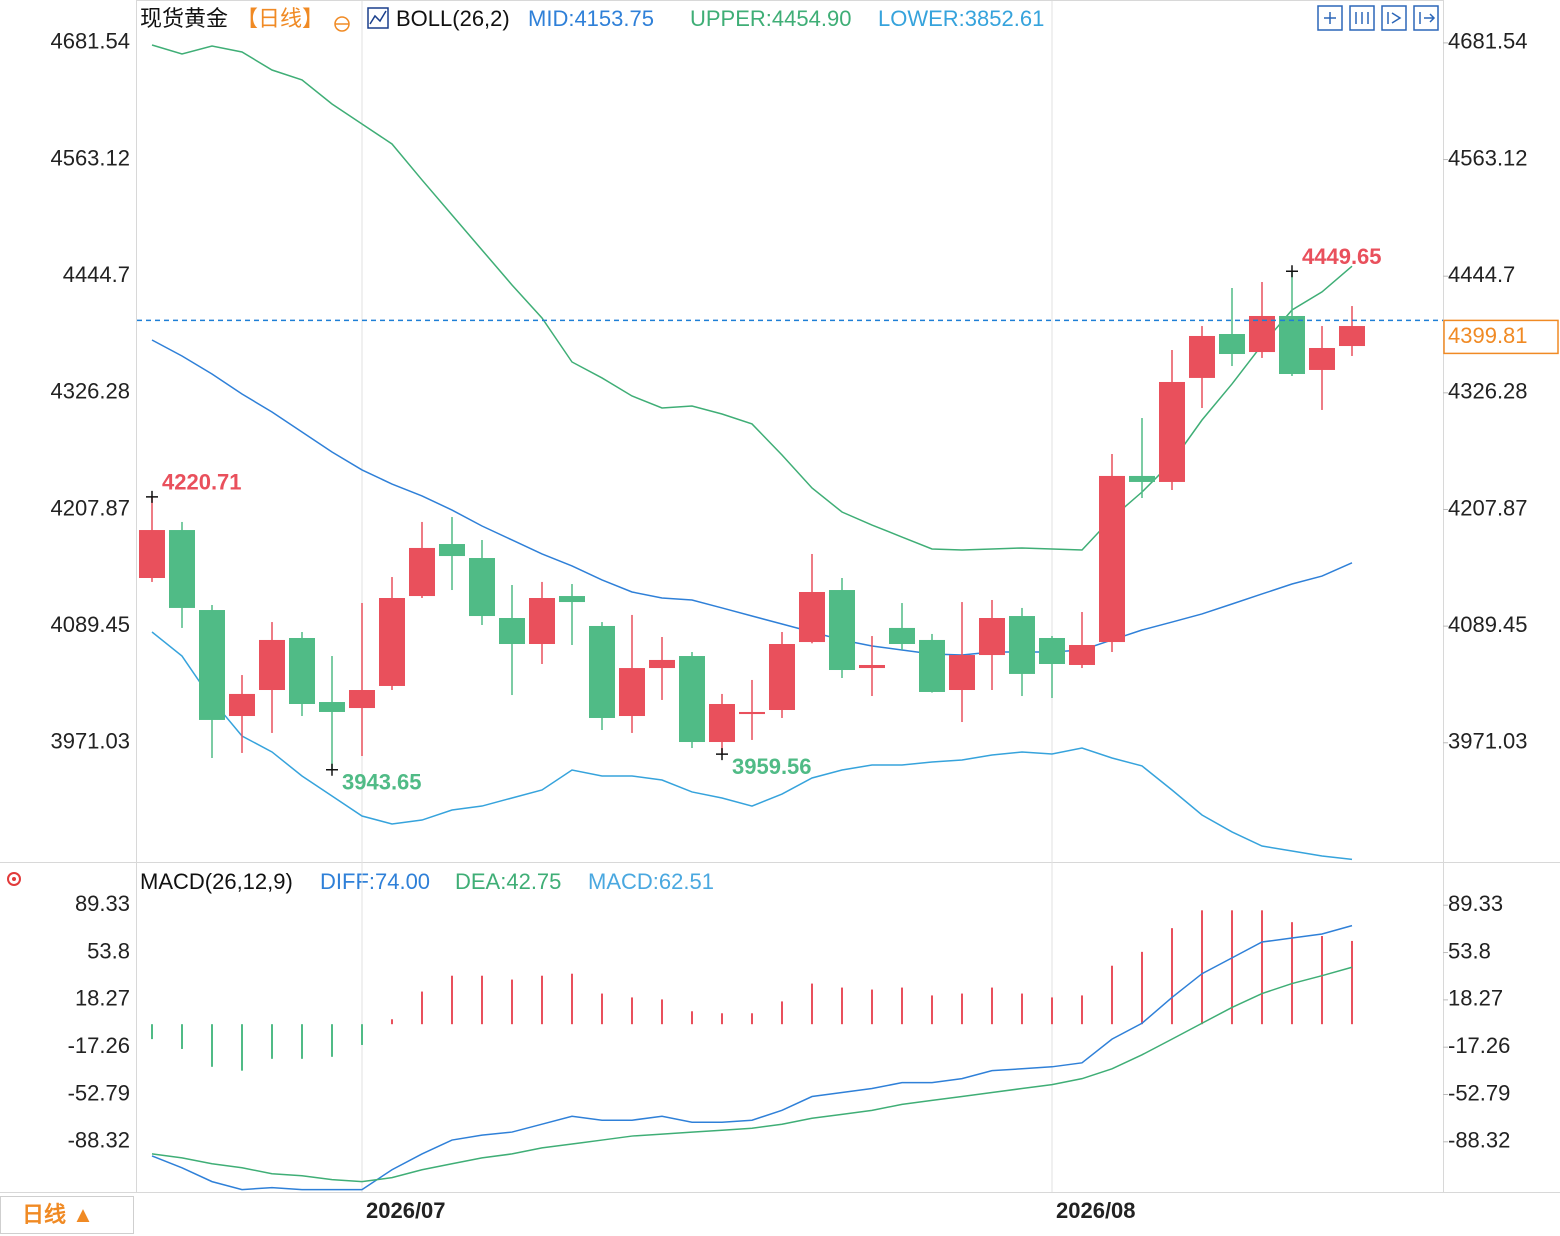 The height and width of the screenshot is (1236, 1560). What do you see at coordinates (651, 881) in the screenshot?
I see `legend-entry: MACD:62.51` at bounding box center [651, 881].